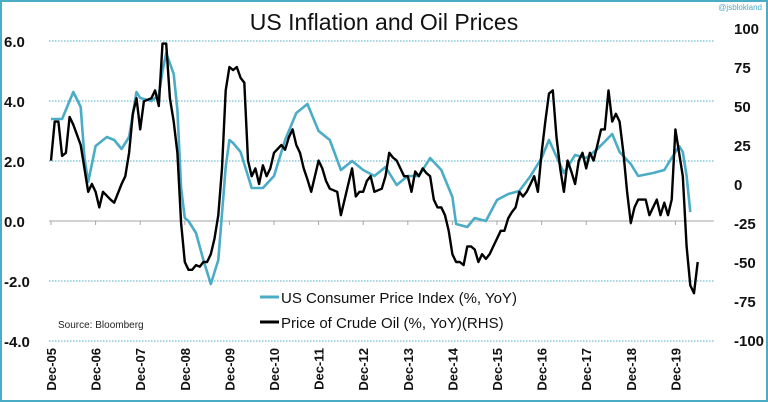  Describe the element at coordinates (17, 342) in the screenshot. I see `y-left-tick-label: -4.0` at that location.